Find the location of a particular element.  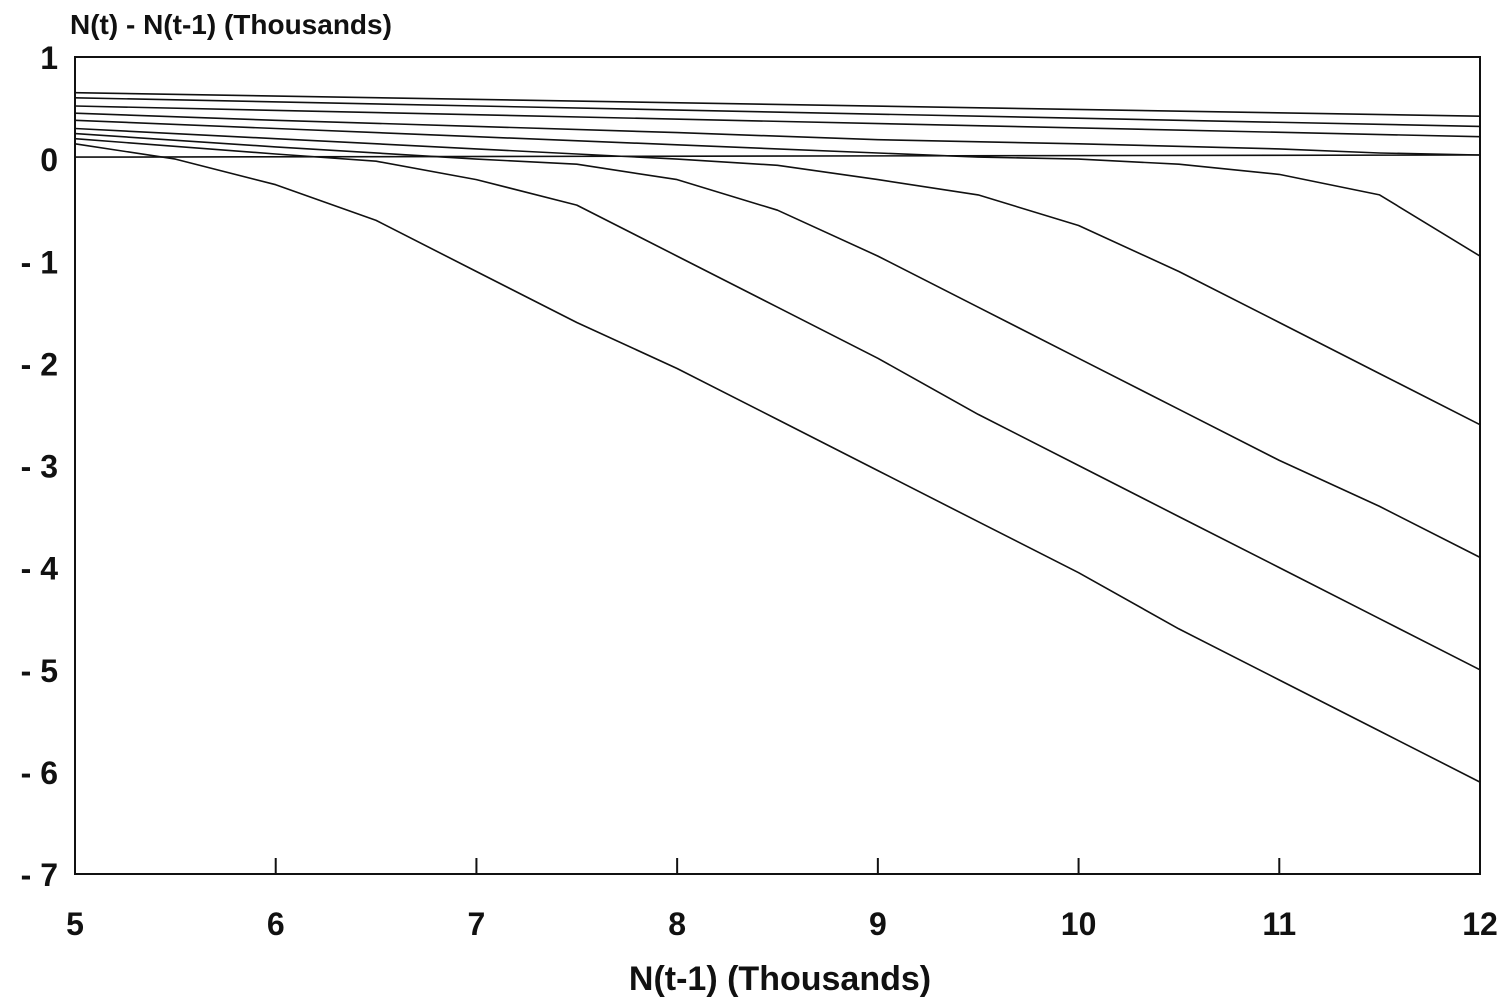

x-tick-label: 5 is located at coordinates (75, 924).